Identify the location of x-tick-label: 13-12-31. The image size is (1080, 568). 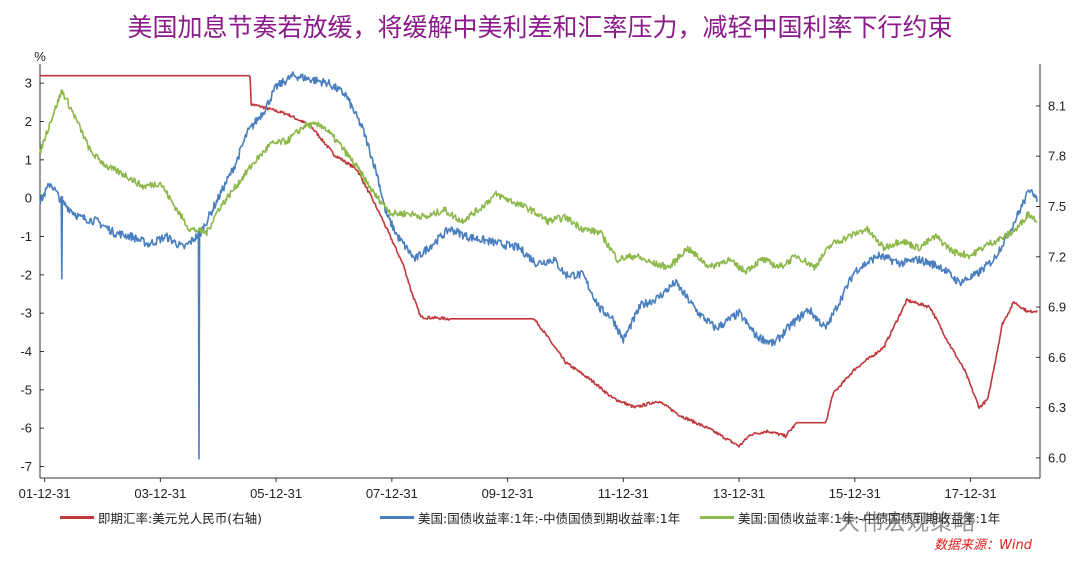
(739, 493).